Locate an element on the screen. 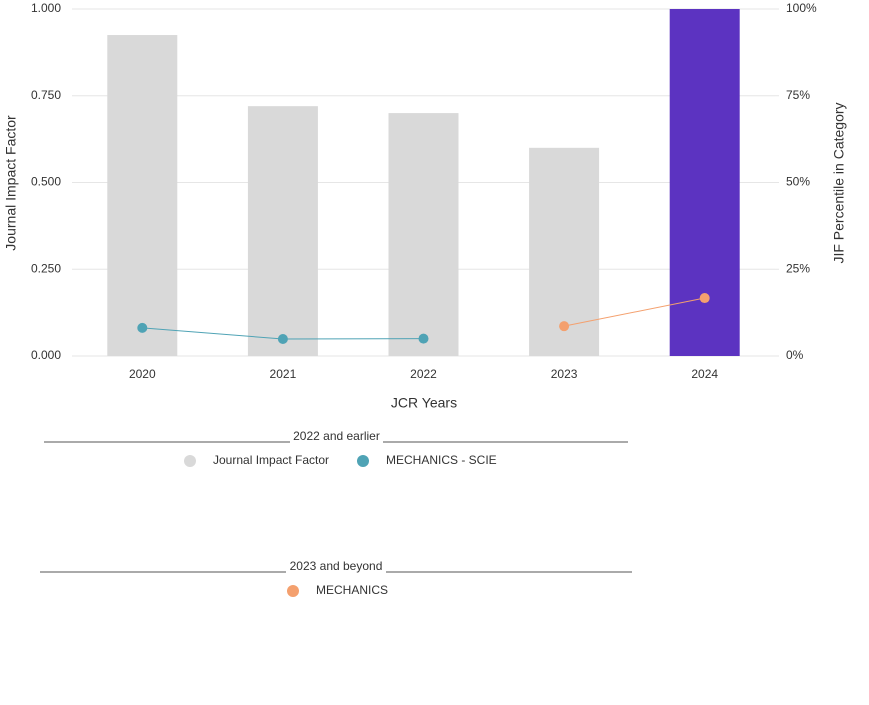  x-tick-label: 2020 is located at coordinates (142, 374).